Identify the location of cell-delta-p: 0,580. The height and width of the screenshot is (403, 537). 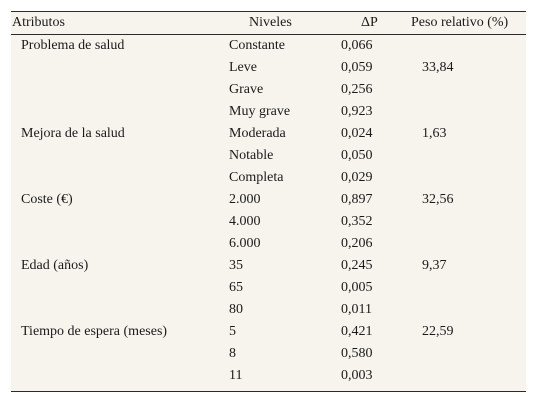
(357, 353).